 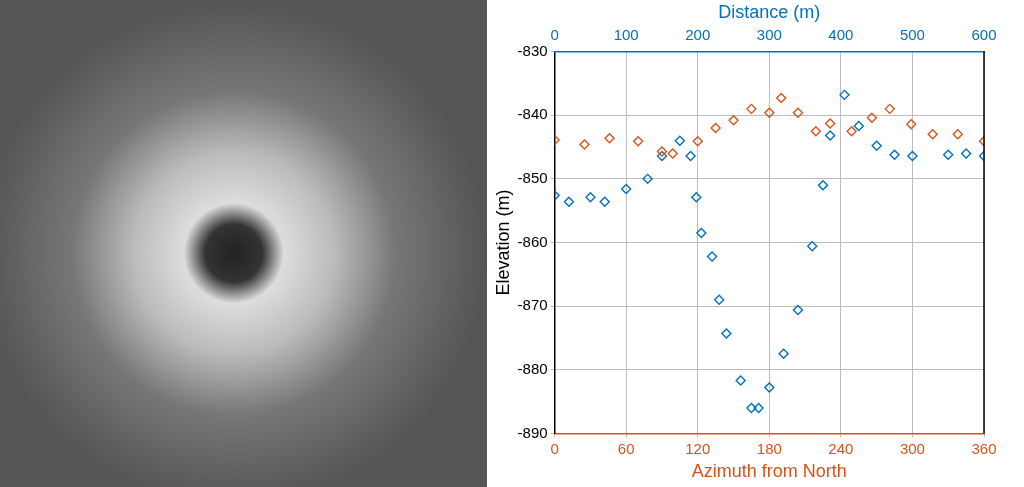 I want to click on y-tick-label: -870, so click(x=532, y=305).